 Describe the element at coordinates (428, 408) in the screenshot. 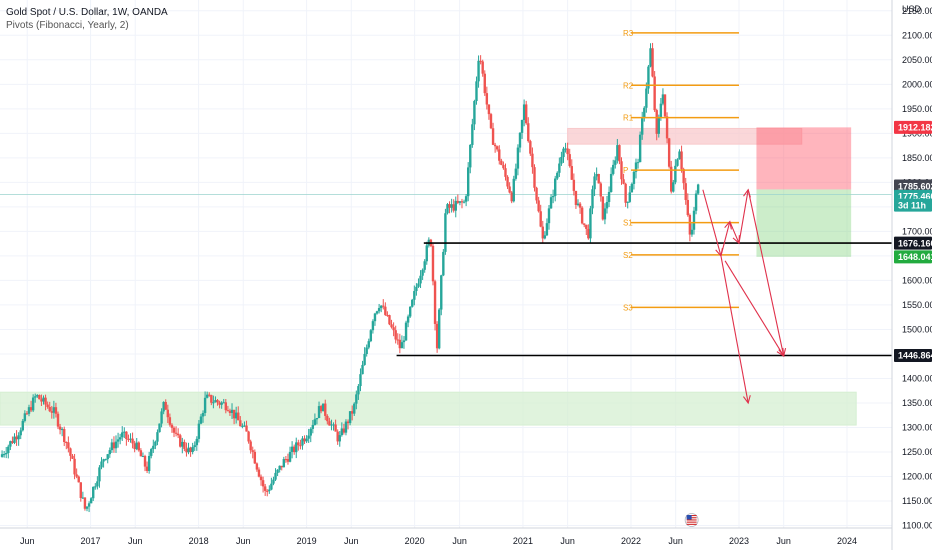

I see `support-zone` at that location.